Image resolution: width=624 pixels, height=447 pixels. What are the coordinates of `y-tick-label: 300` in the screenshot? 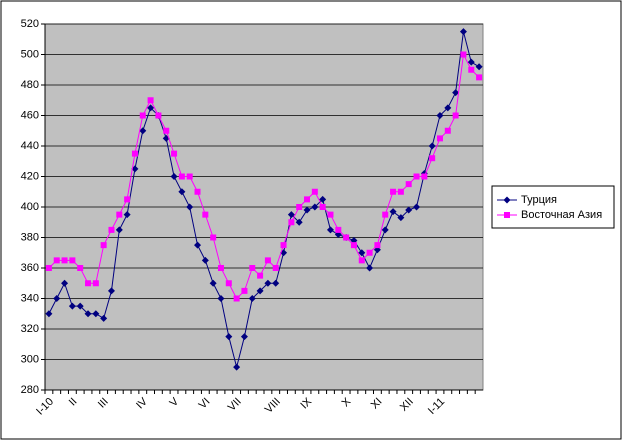 It's located at (30, 359).